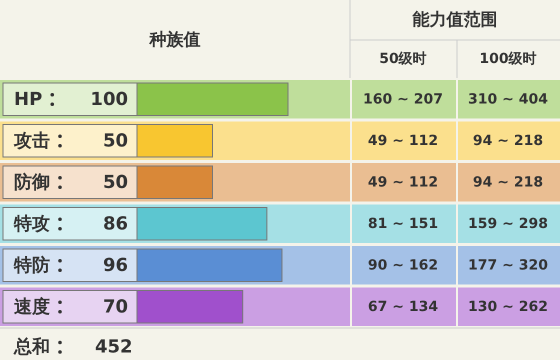 The height and width of the screenshot is (360, 560). What do you see at coordinates (114, 347) in the screenshot?
I see `annotation: 452` at bounding box center [114, 347].